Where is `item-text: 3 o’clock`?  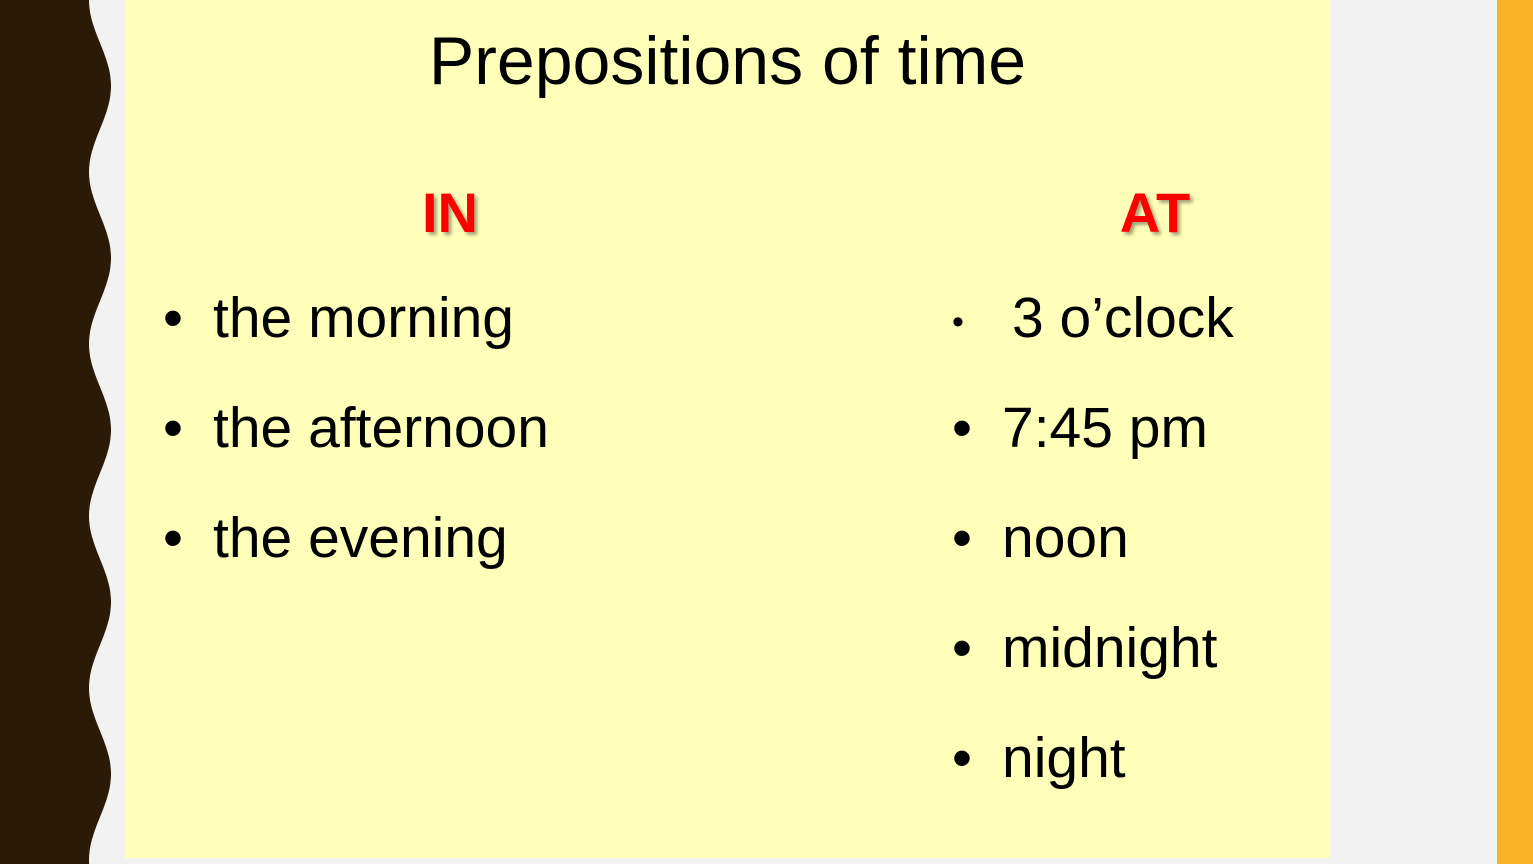 item-text: 3 o’clock is located at coordinates (1123, 318).